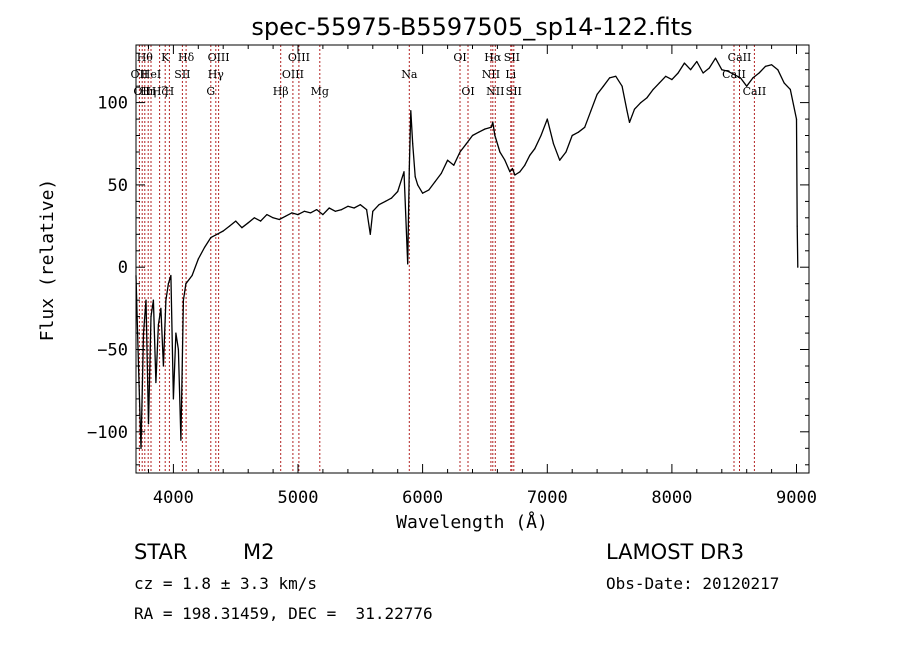 This screenshot has width=900, height=649. I want to click on x-tick-label: 7000, so click(547, 498).